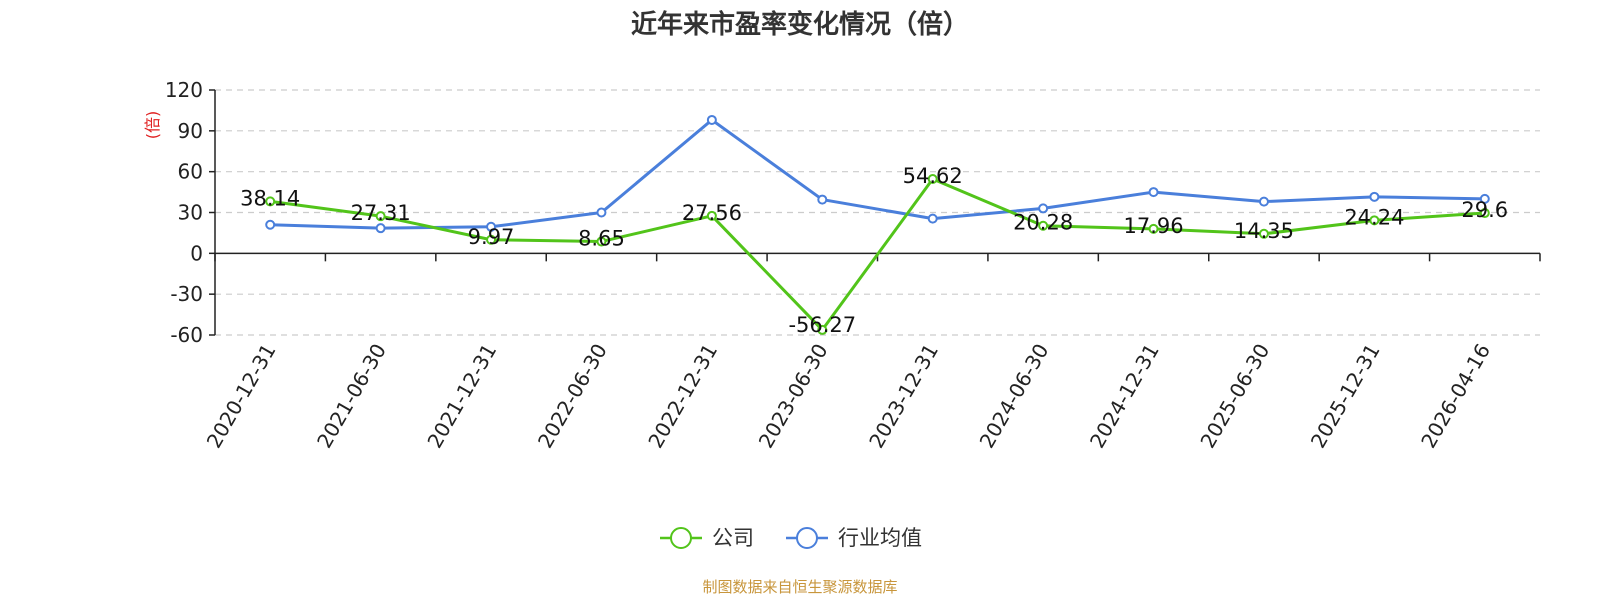 The height and width of the screenshot is (600, 1600). I want to click on legend: 公司 行业均值, so click(791, 538).